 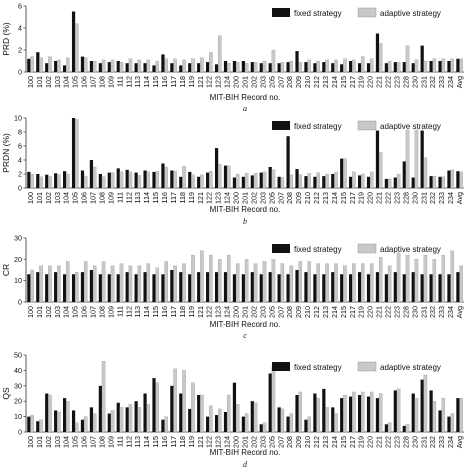 I want to click on y-tick-label: 20, so click(x=18, y=259).